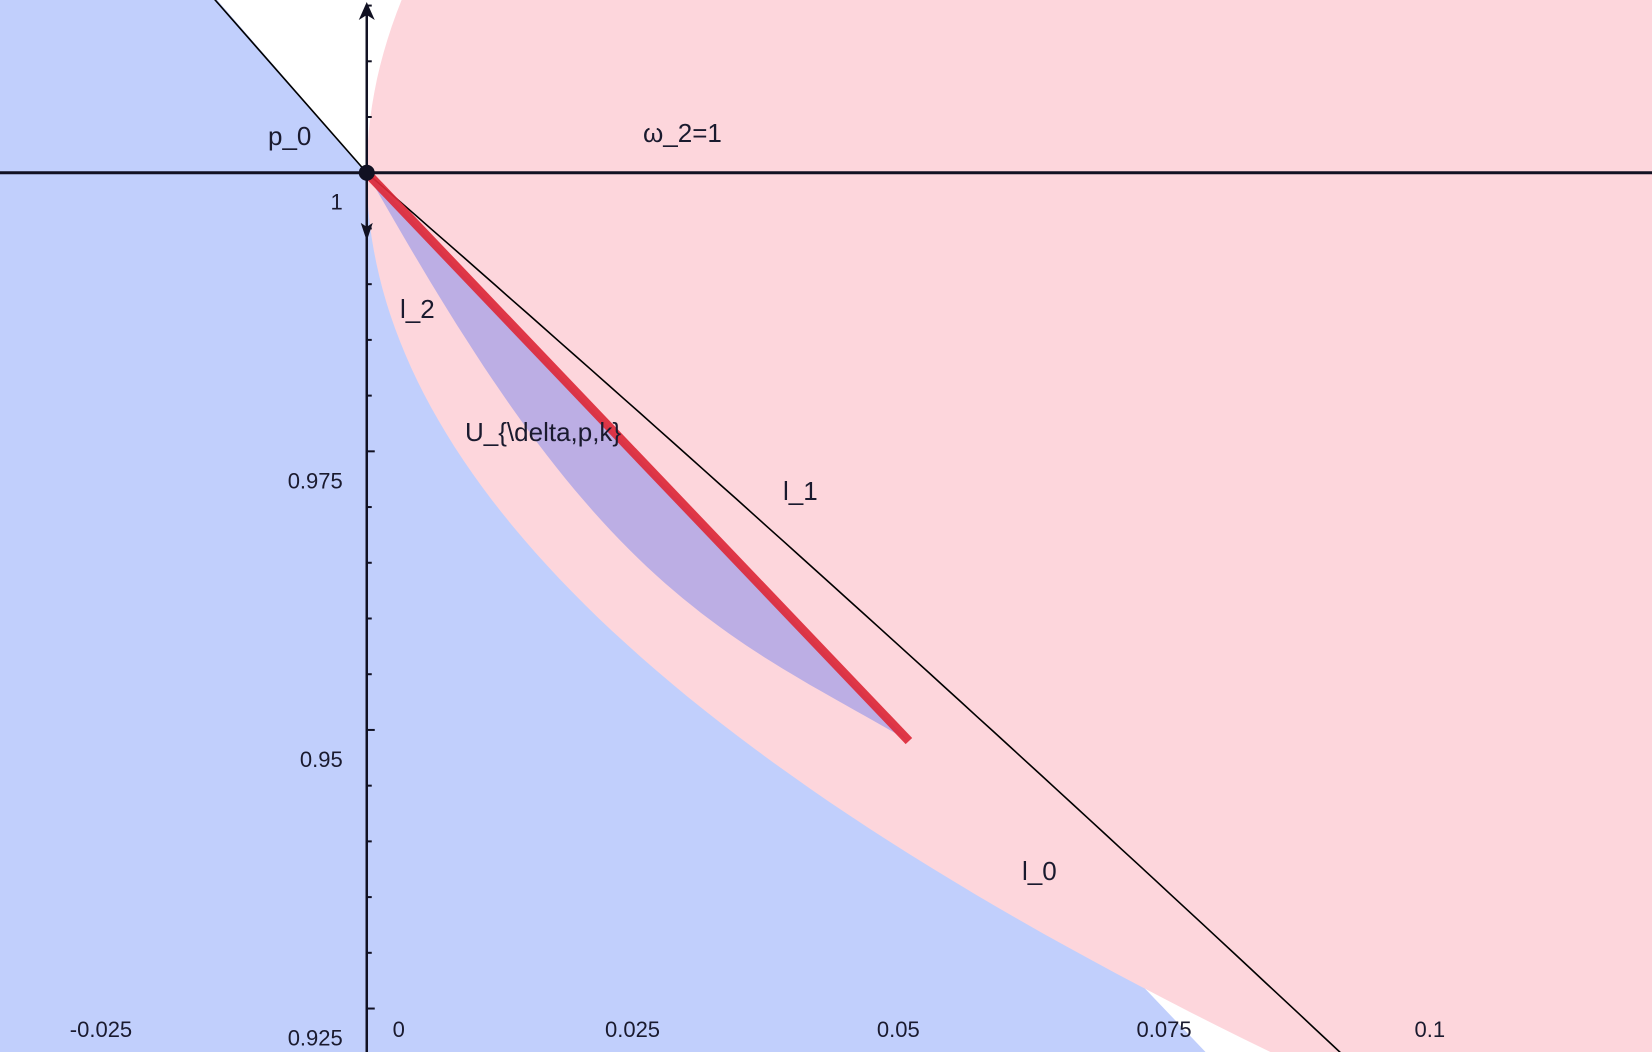 This screenshot has width=1652, height=1052. Describe the element at coordinates (399, 1029) in the screenshot. I see `x-tick-label: 0` at that location.